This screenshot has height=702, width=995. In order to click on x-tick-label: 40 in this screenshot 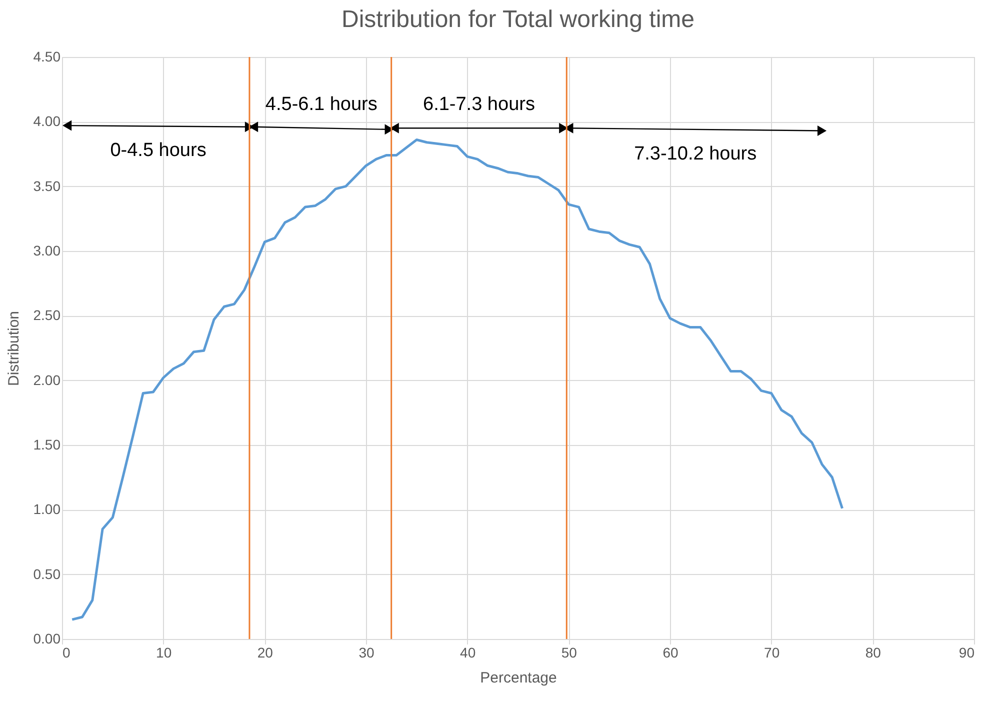, I will do `click(468, 652)`.